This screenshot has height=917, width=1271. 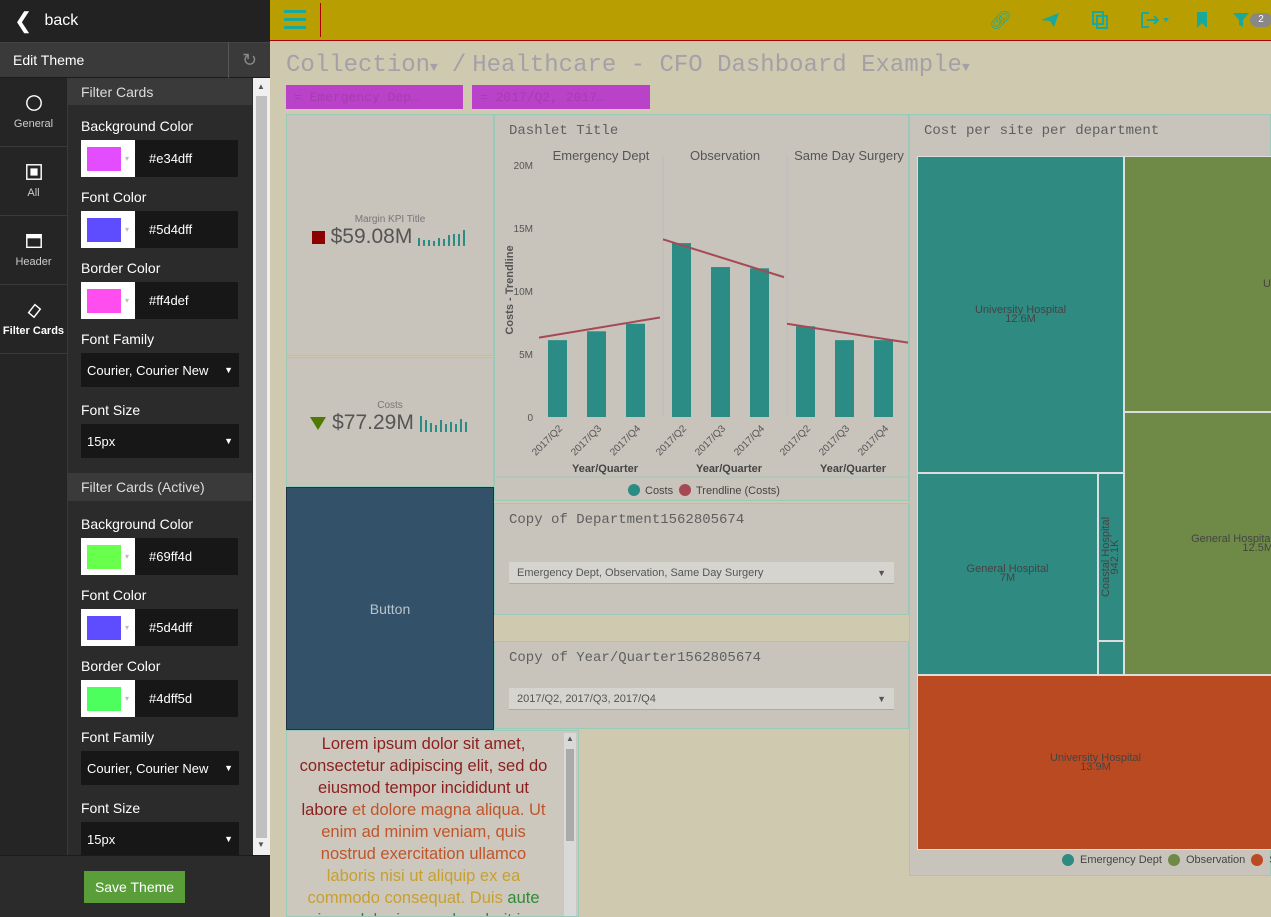 What do you see at coordinates (659, 491) in the screenshot?
I see `legend-item: Costs` at bounding box center [659, 491].